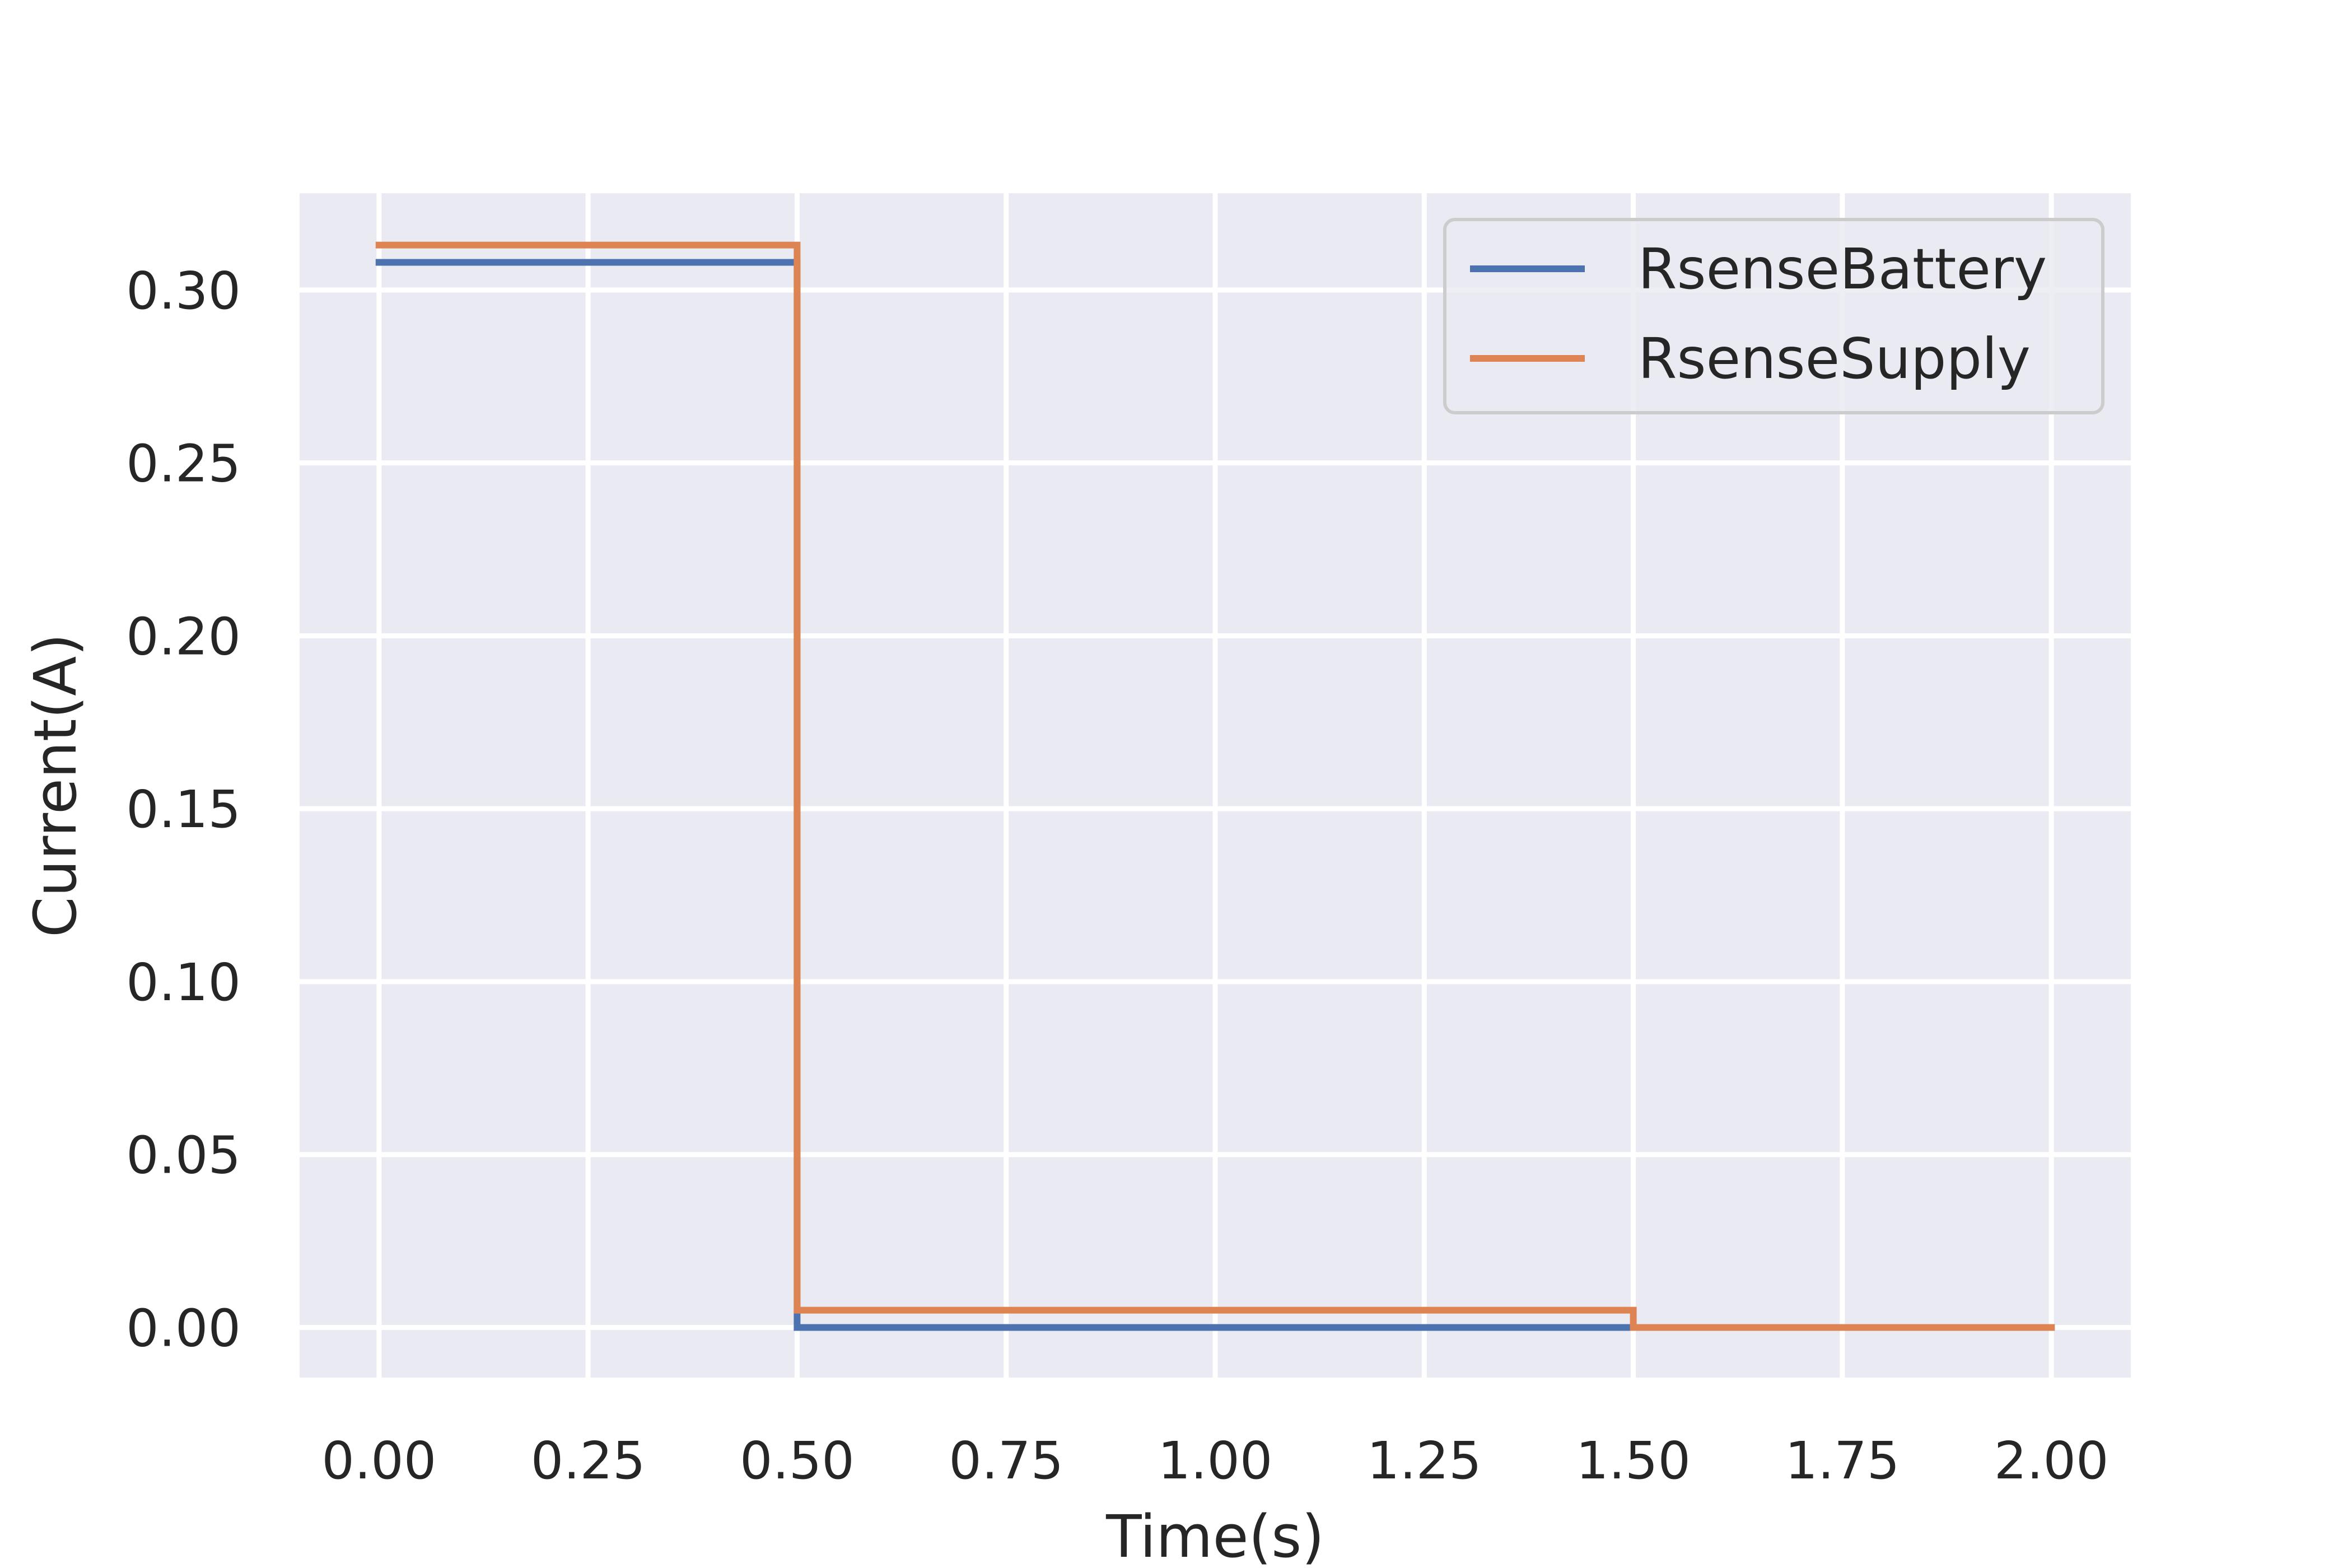 This screenshot has width=2352, height=1568. Describe the element at coordinates (56, 785) in the screenshot. I see `y-axis-label: Current(A)` at that location.